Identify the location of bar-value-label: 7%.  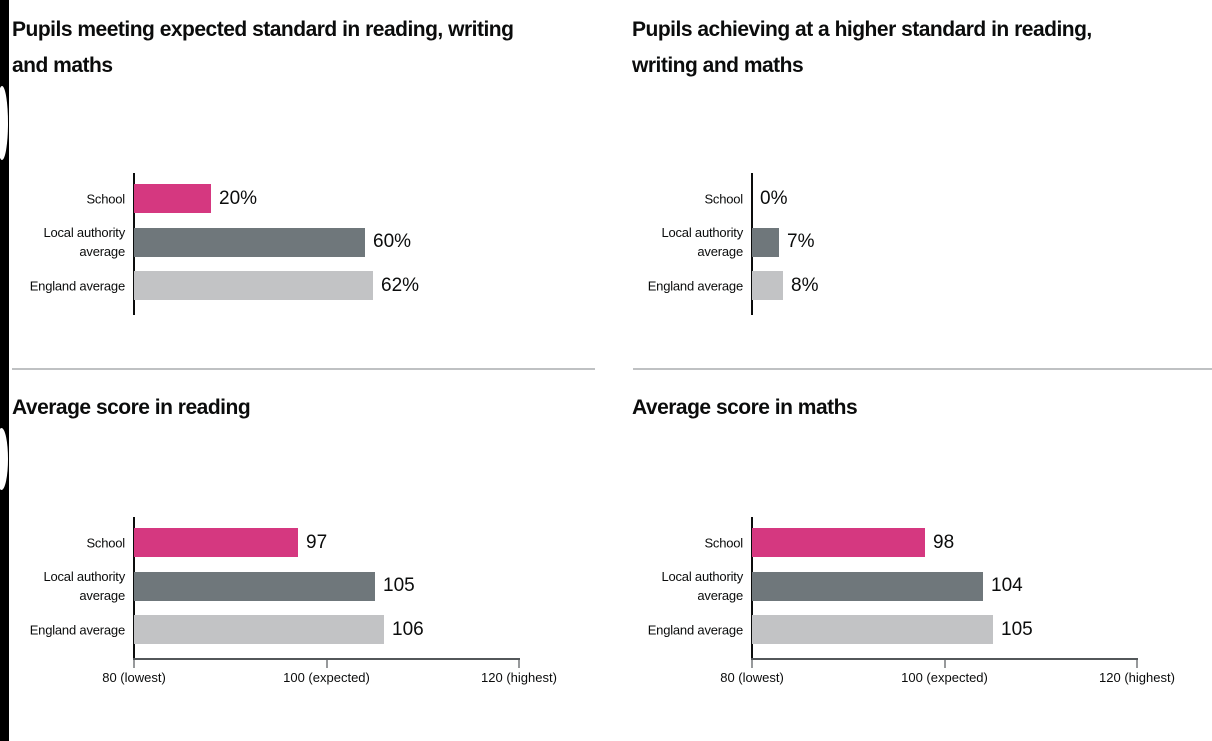
(801, 241).